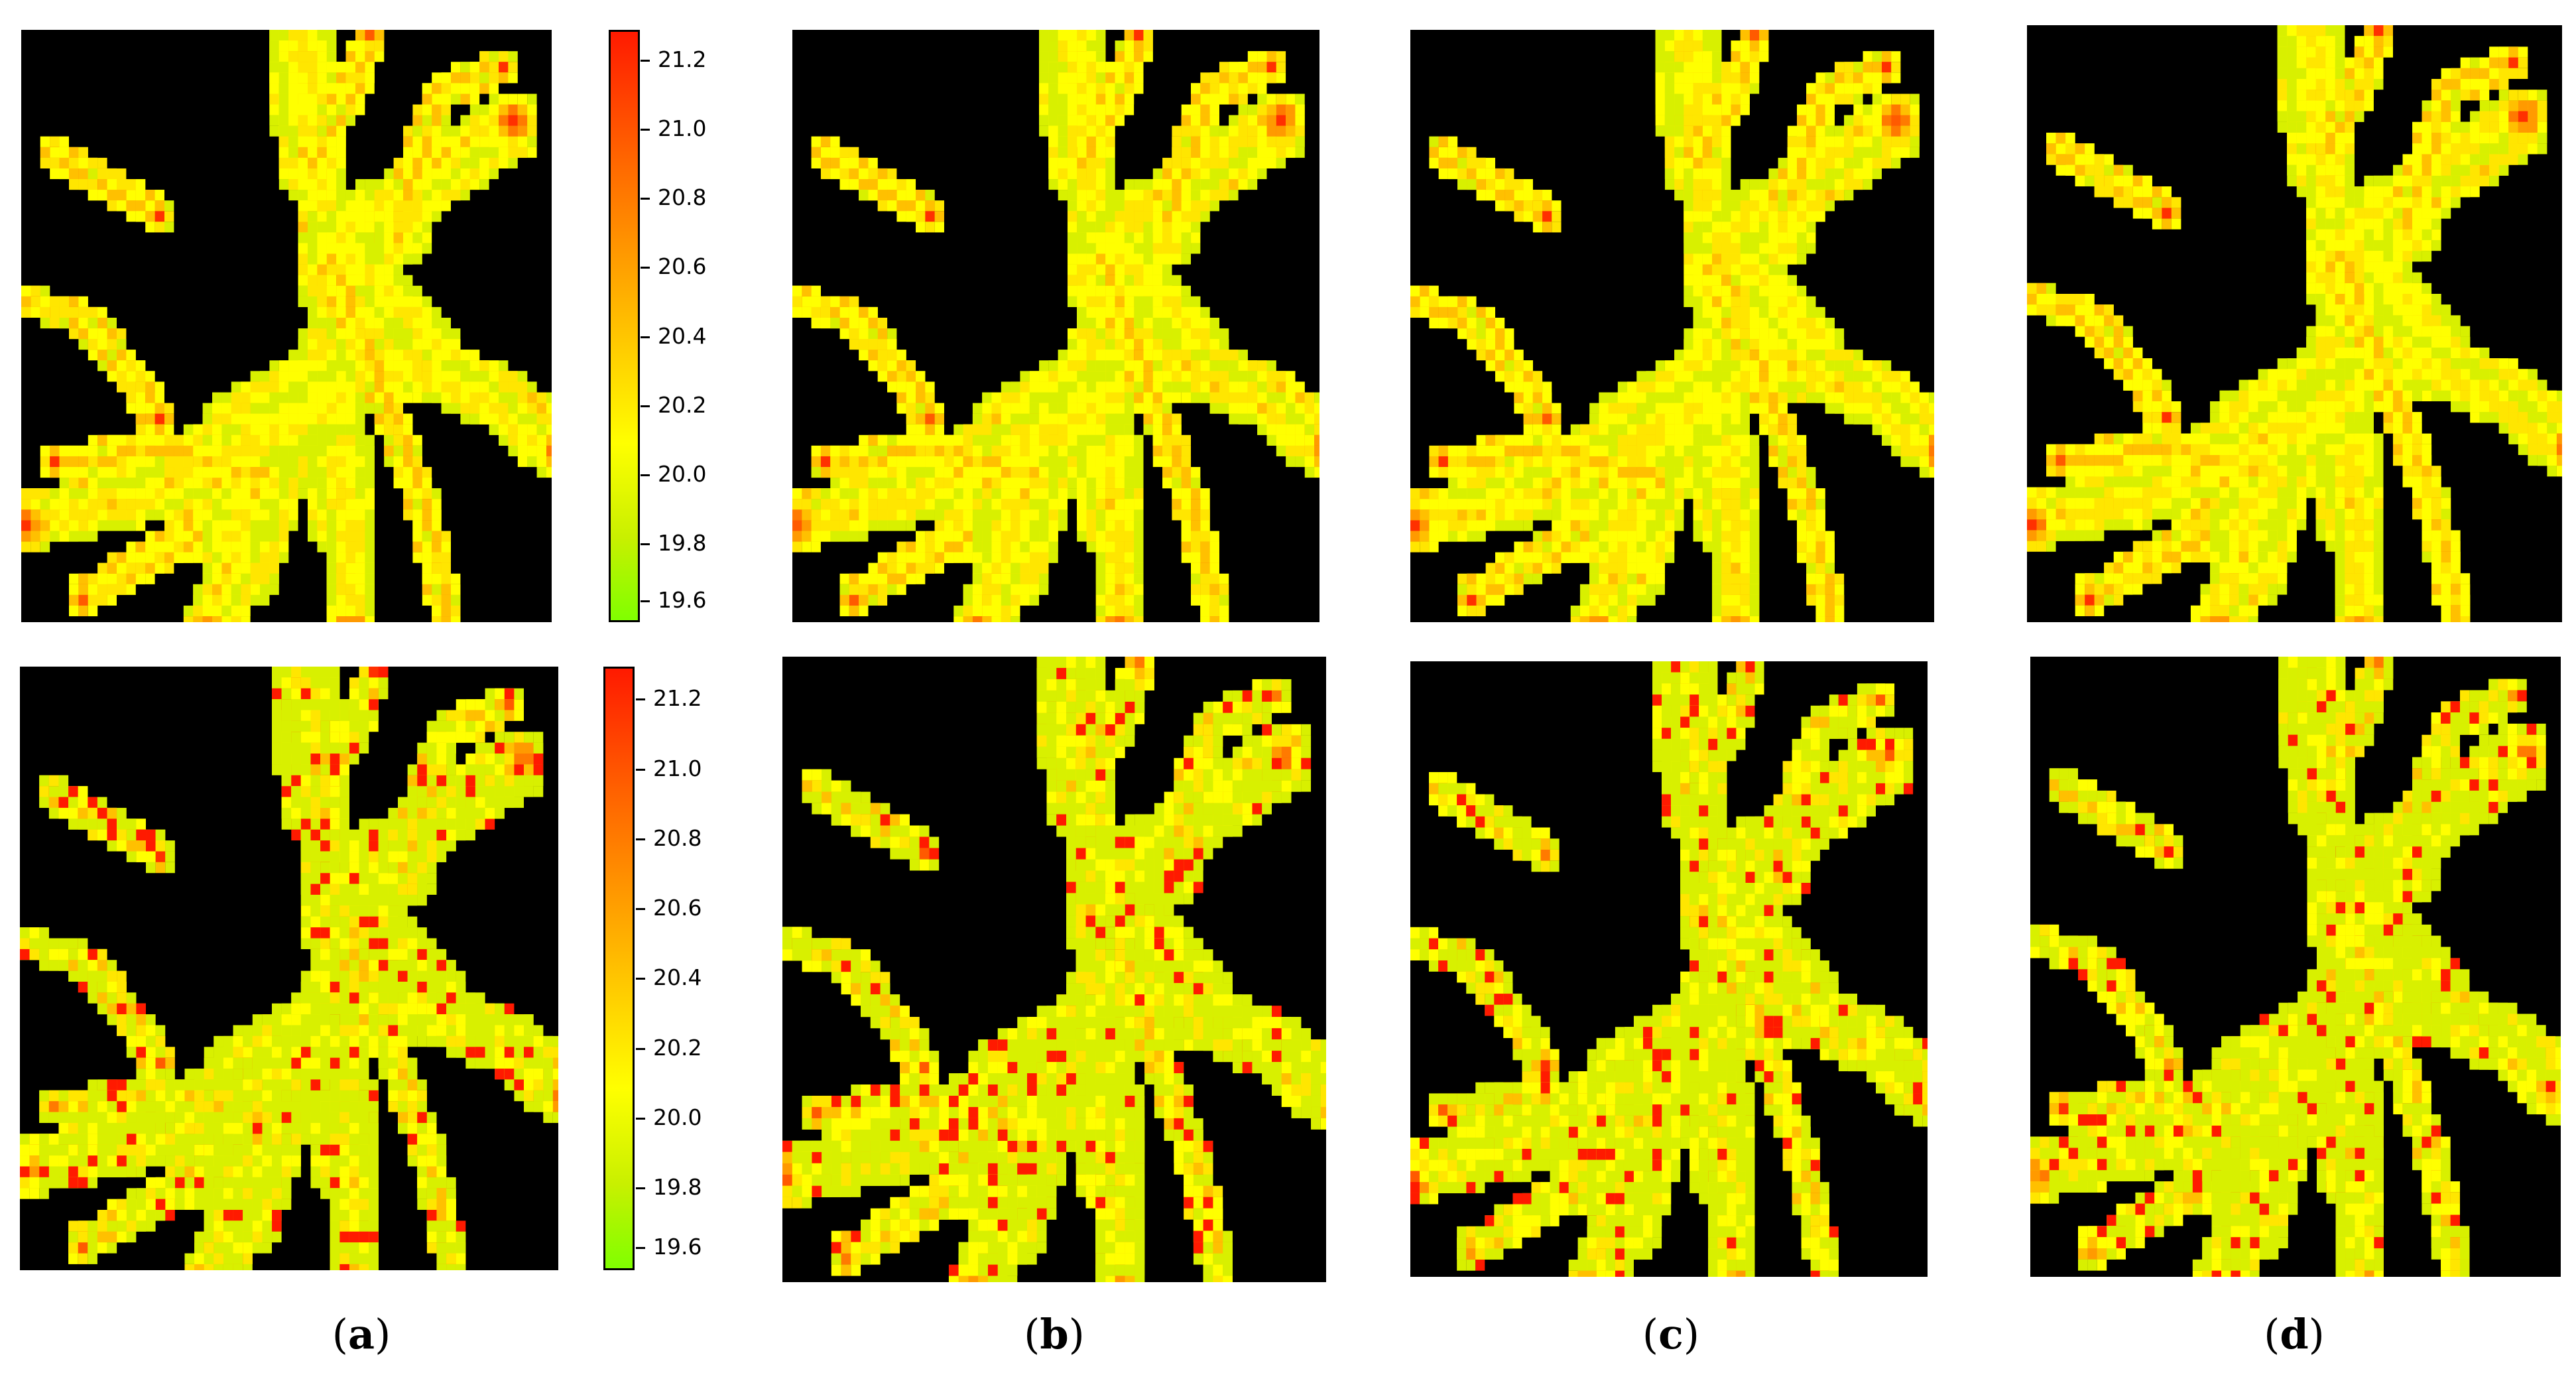 Image resolution: width=2576 pixels, height=1377 pixels. What do you see at coordinates (624, 326) in the screenshot?
I see `colorbar-top` at bounding box center [624, 326].